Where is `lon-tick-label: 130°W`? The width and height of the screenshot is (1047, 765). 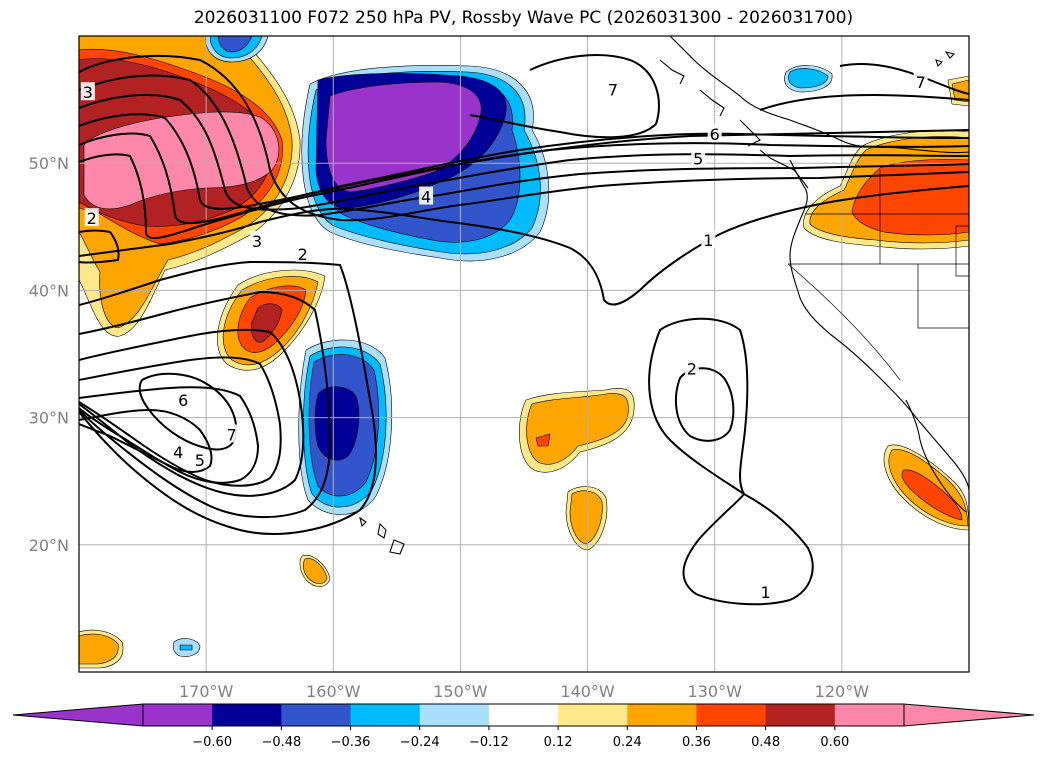
lon-tick-label: 130°W is located at coordinates (715, 691).